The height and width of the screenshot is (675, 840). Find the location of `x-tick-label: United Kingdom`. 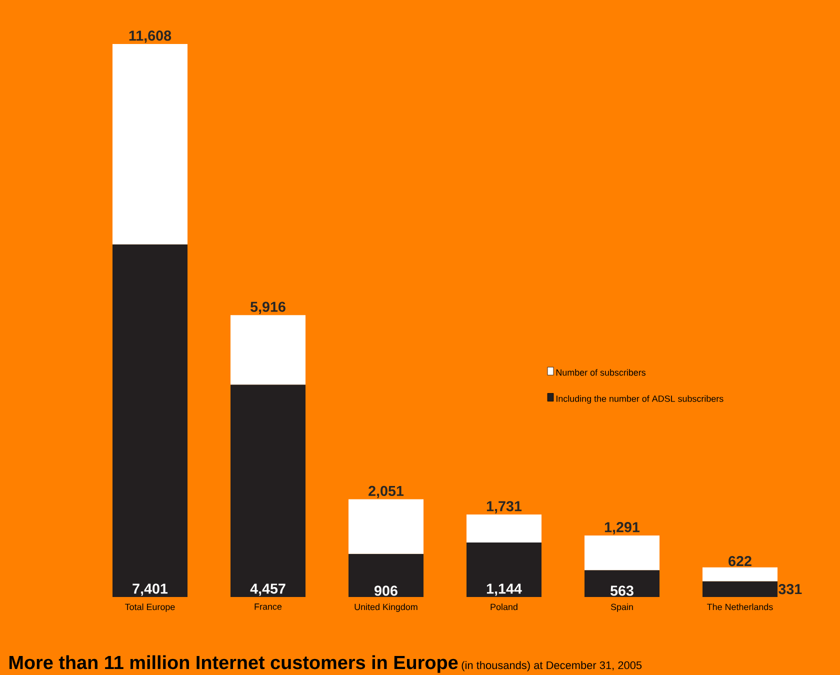

x-tick-label: United Kingdom is located at coordinates (386, 608).